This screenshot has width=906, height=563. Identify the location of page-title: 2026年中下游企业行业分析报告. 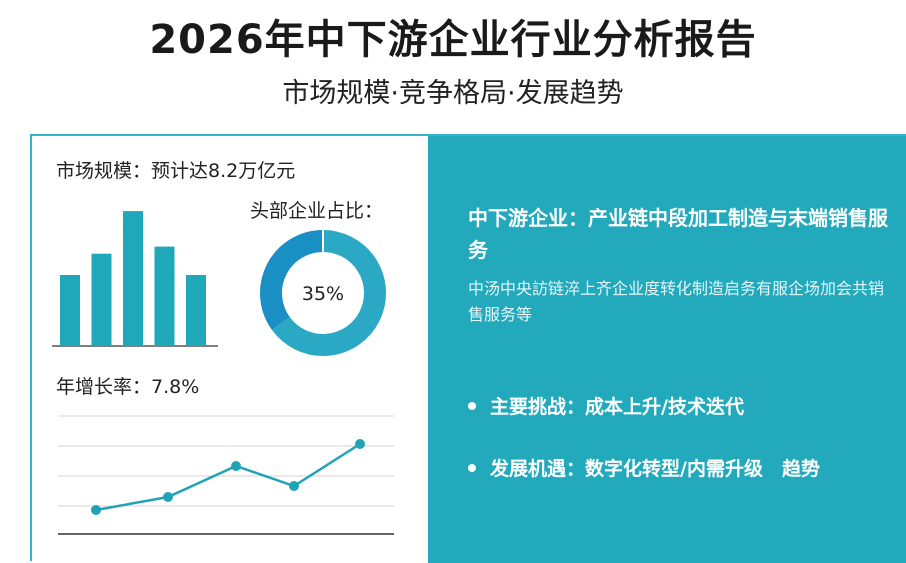
(453, 40).